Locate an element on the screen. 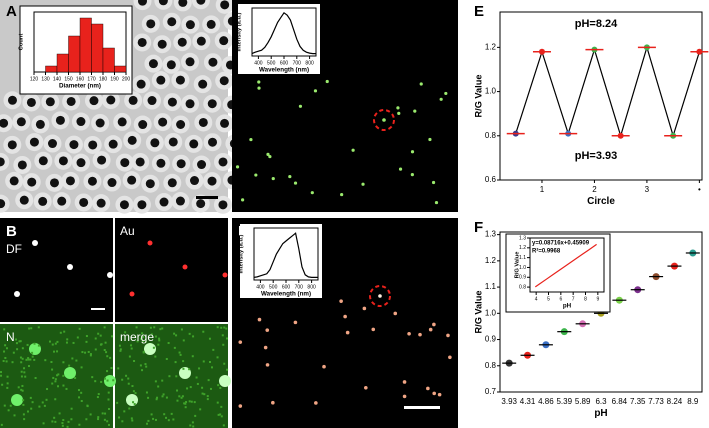 This screenshot has width=709, height=428. x-axis-label: pH is located at coordinates (567, 306).